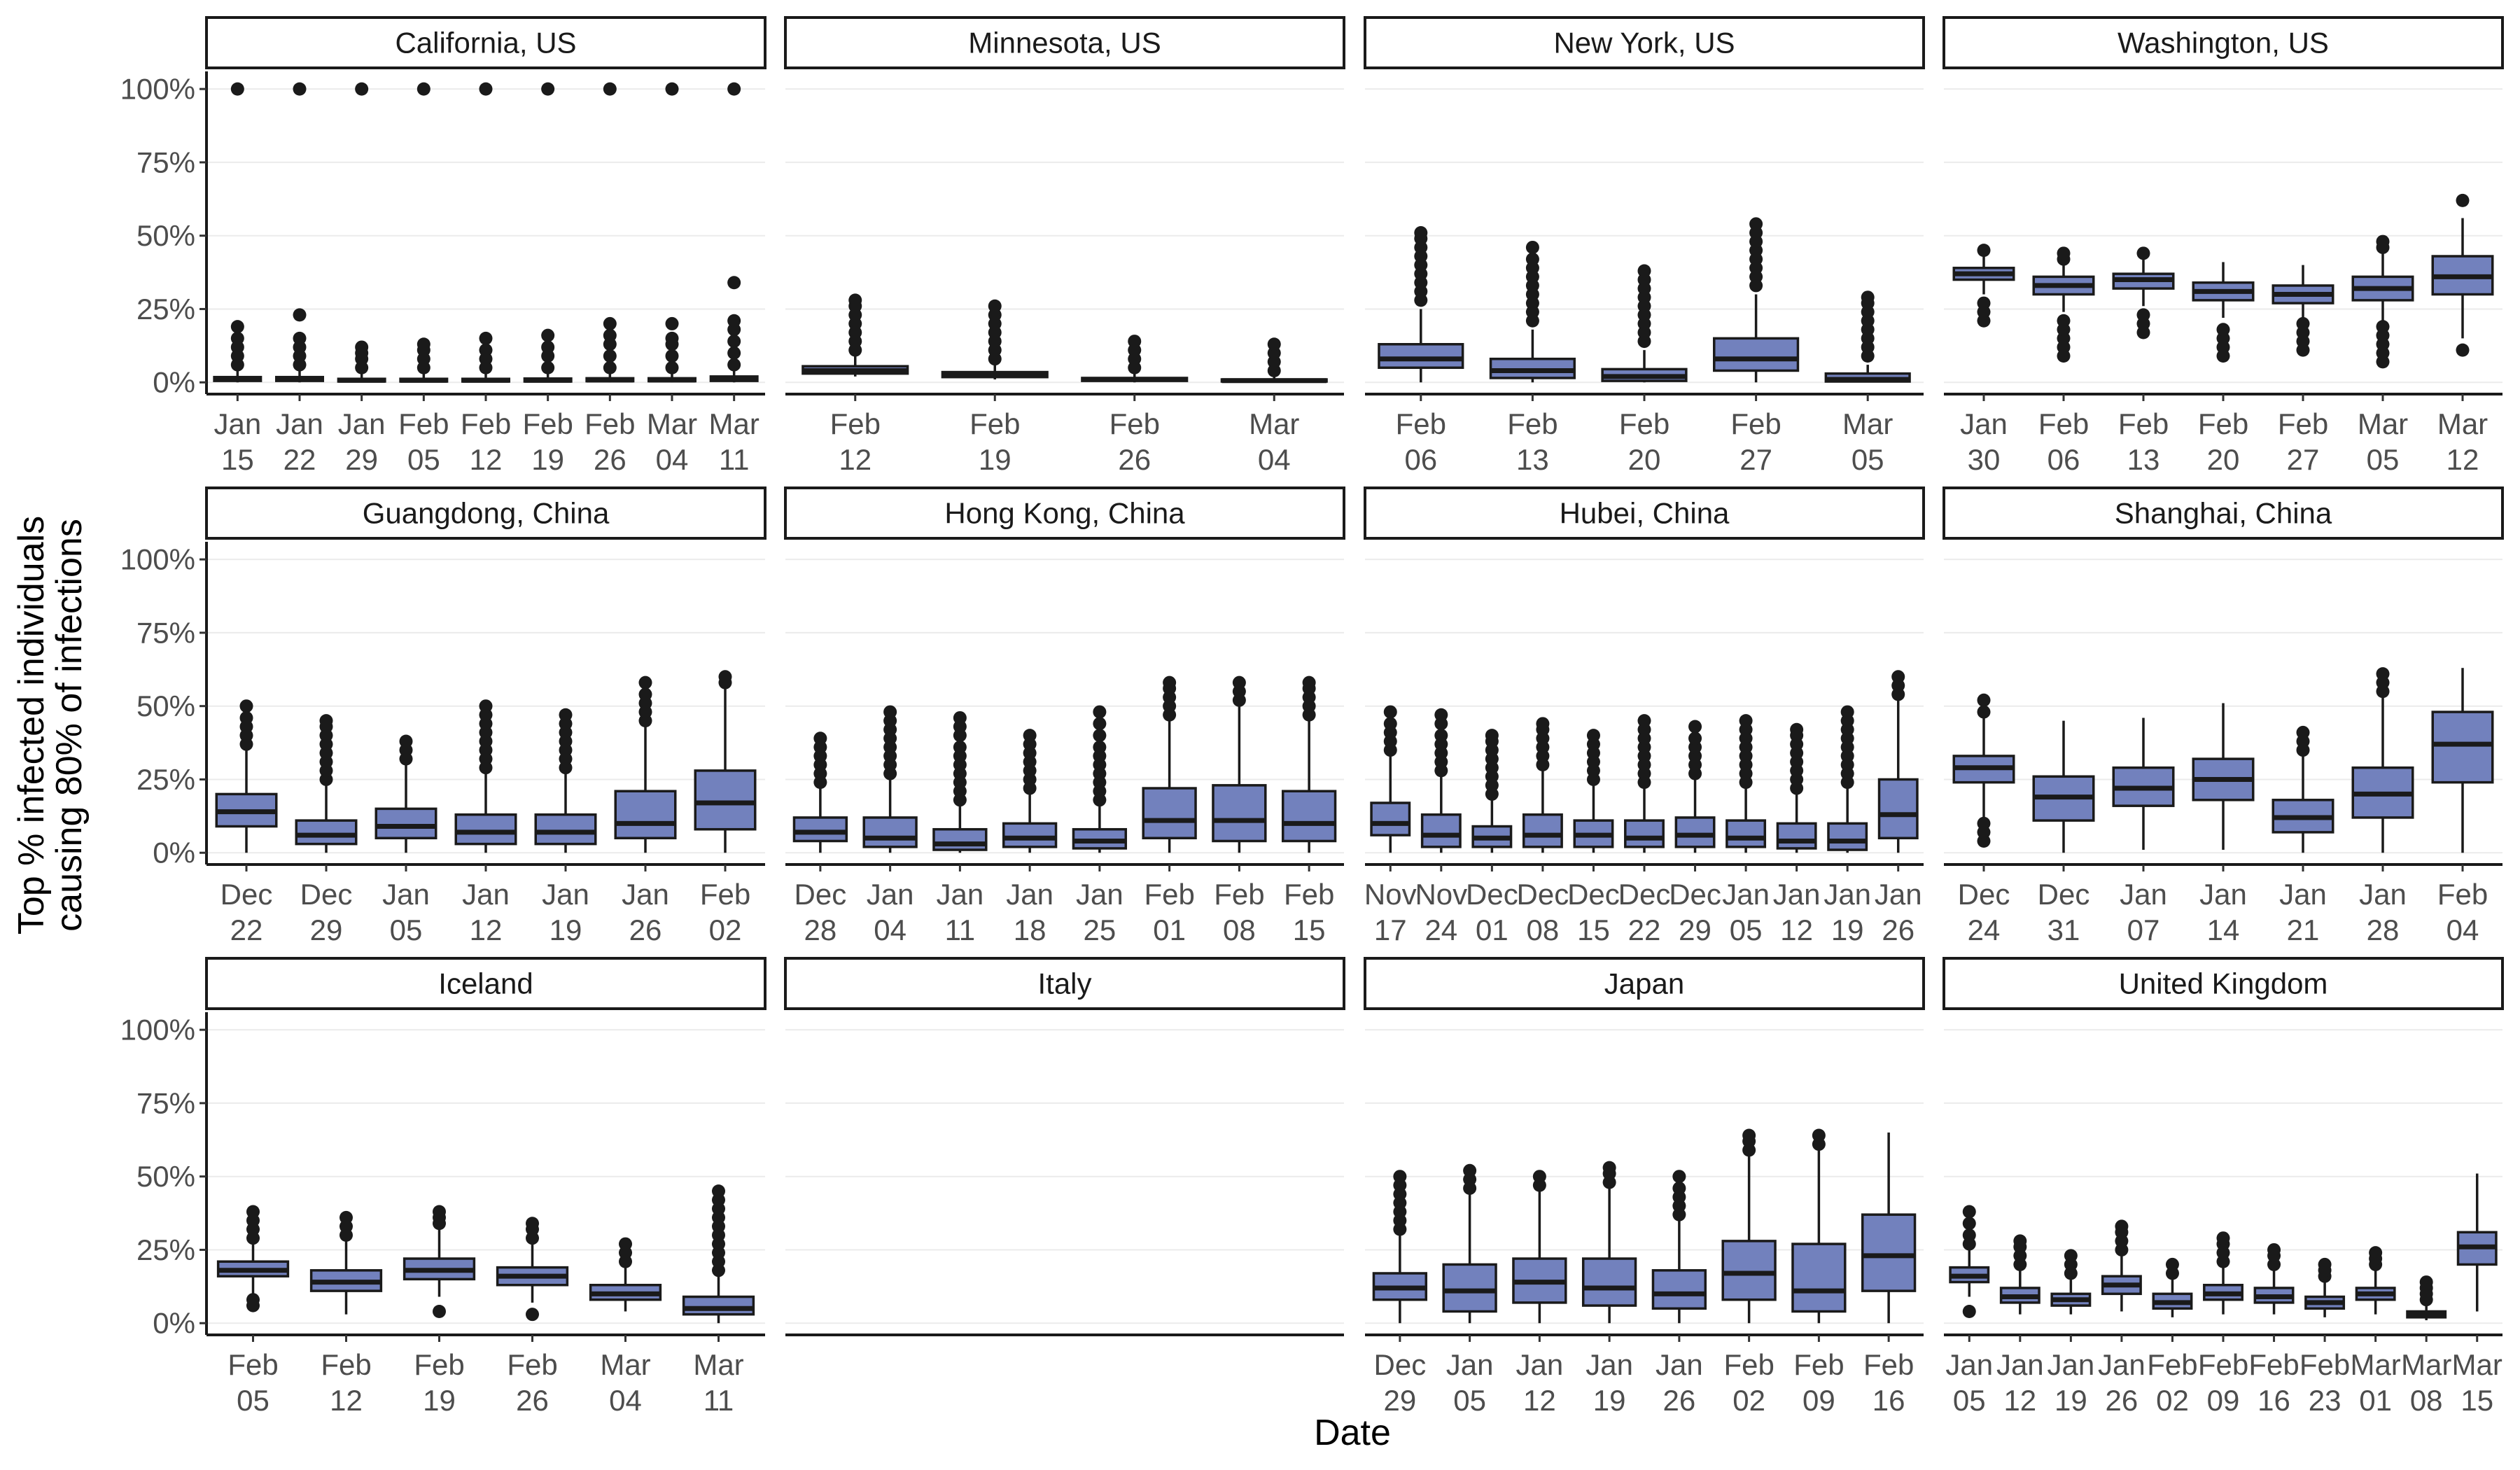 The image size is (2520, 1470). What do you see at coordinates (1984, 929) in the screenshot?
I see `x-tick-label: 24` at bounding box center [1984, 929].